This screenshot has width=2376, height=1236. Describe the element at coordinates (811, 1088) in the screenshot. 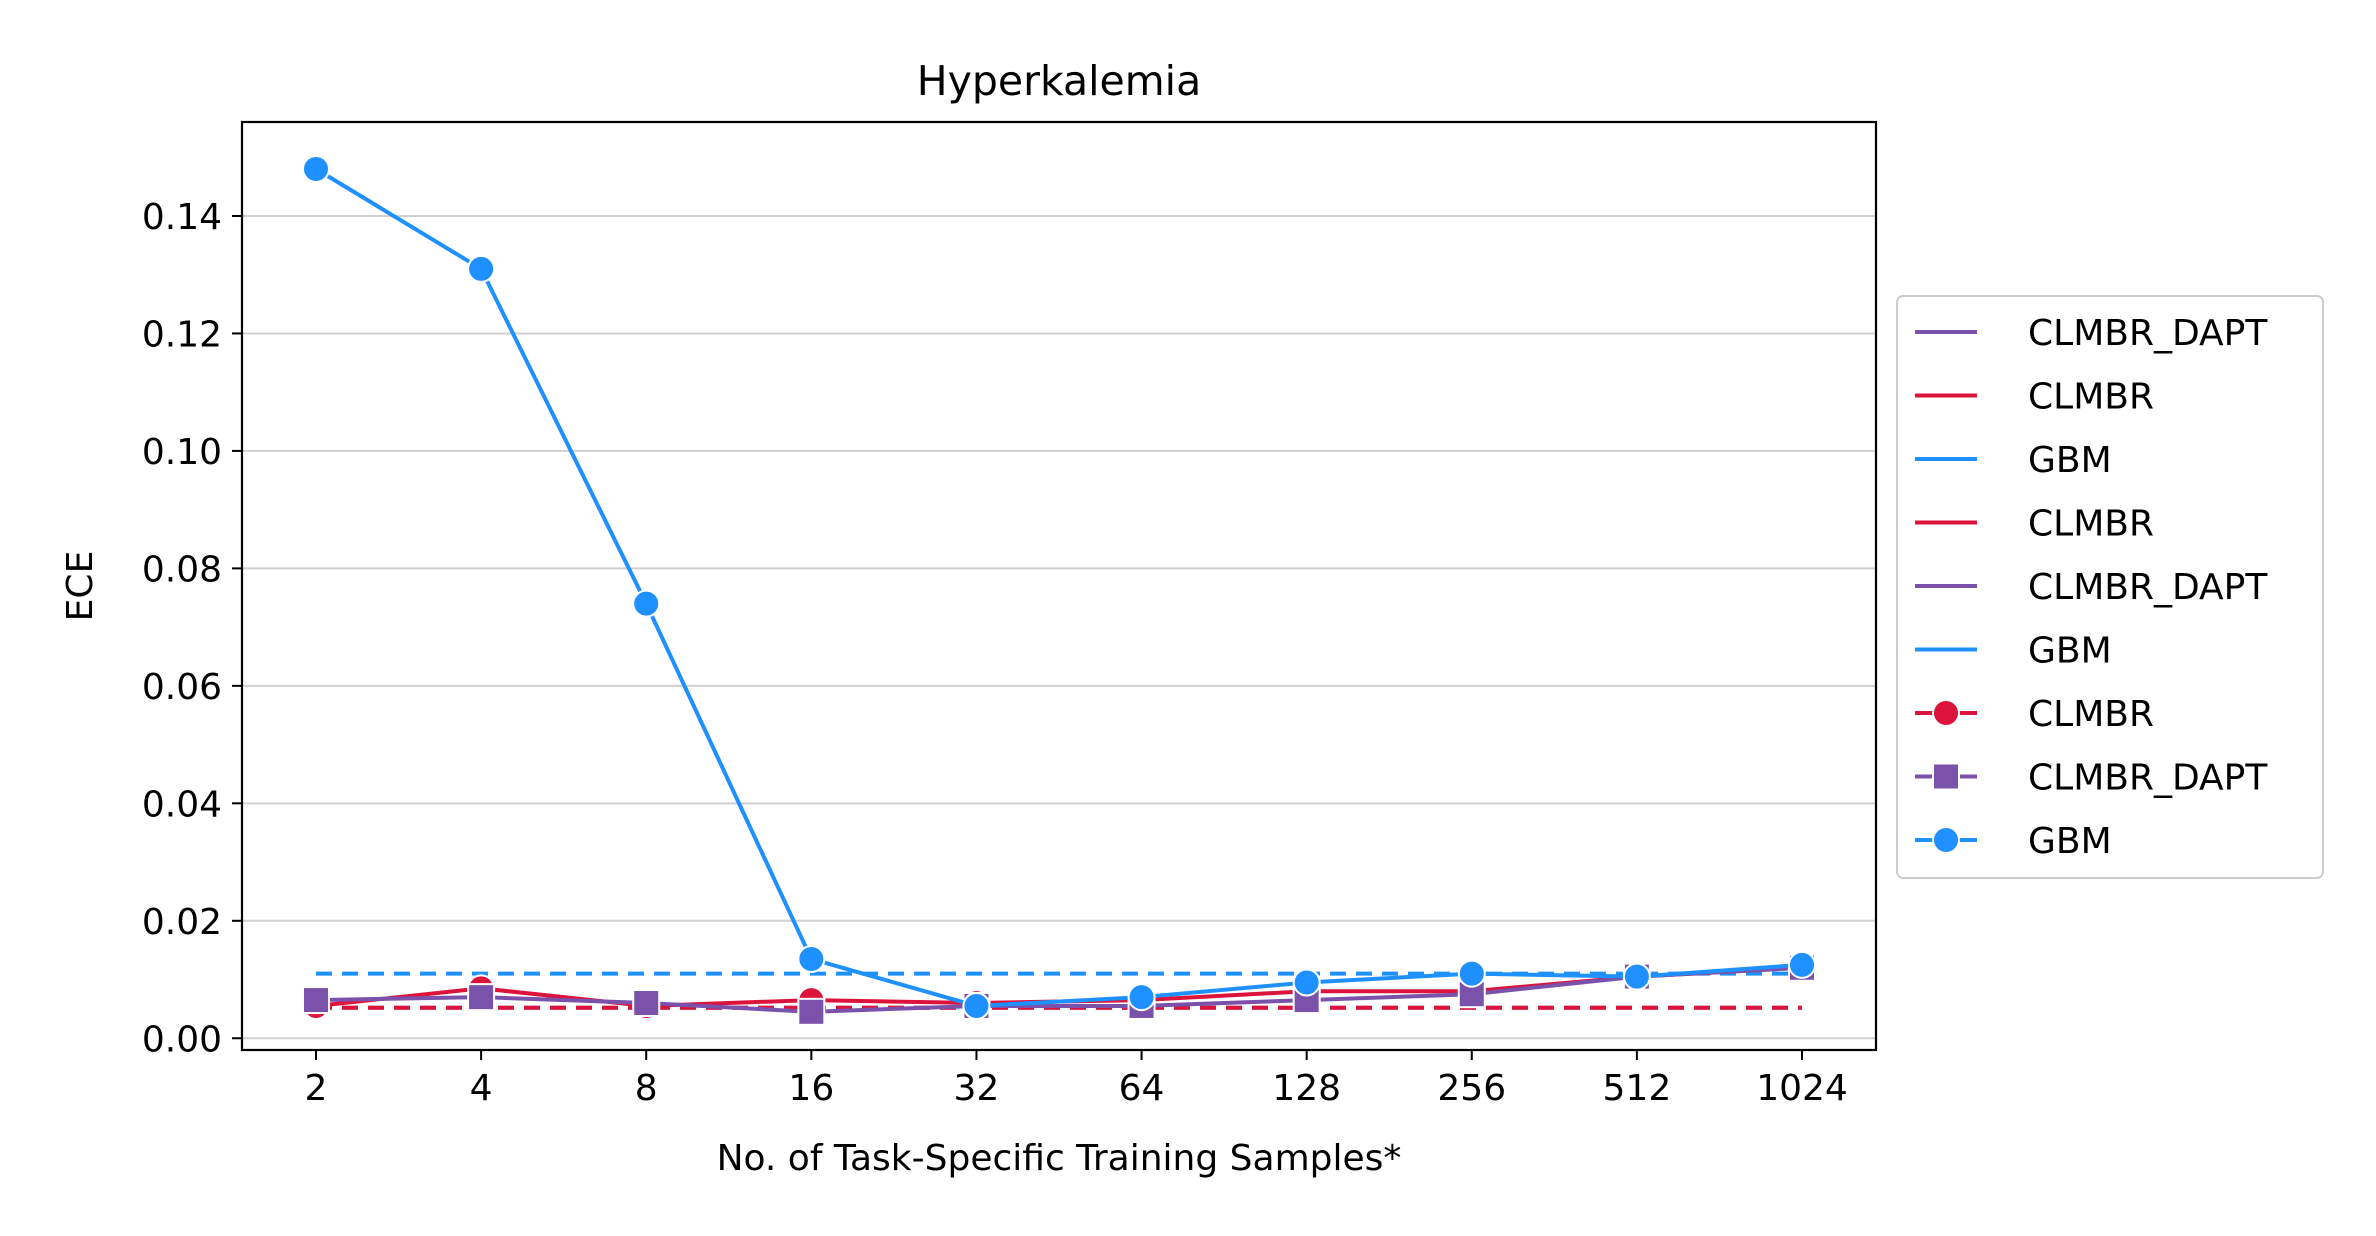

I see `x-tick-label: 16` at that location.